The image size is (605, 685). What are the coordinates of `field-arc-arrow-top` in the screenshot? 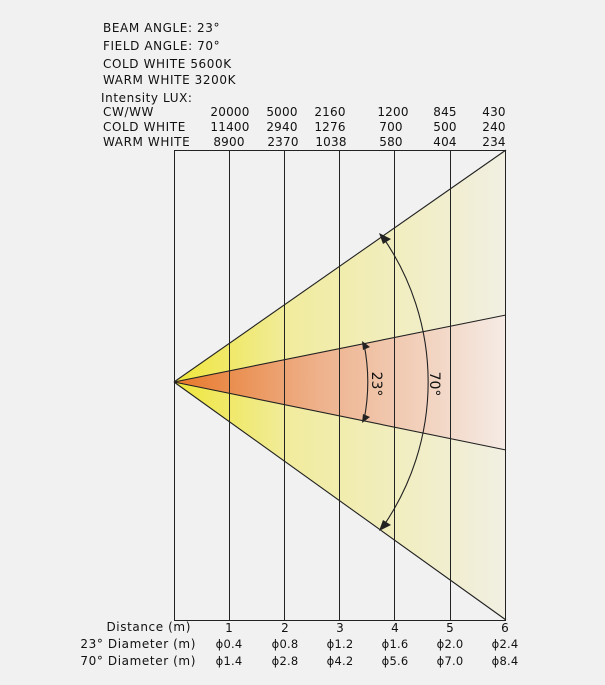 It's located at (385, 238).